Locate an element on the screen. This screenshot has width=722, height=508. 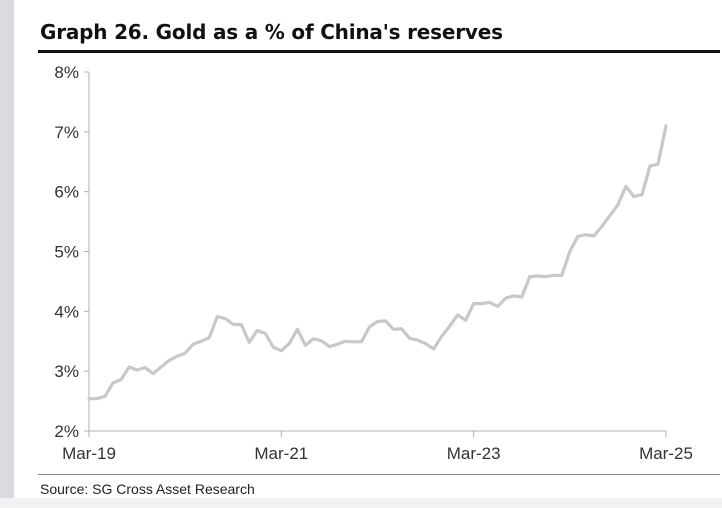
y-tick-label: 6% is located at coordinates (66, 192).